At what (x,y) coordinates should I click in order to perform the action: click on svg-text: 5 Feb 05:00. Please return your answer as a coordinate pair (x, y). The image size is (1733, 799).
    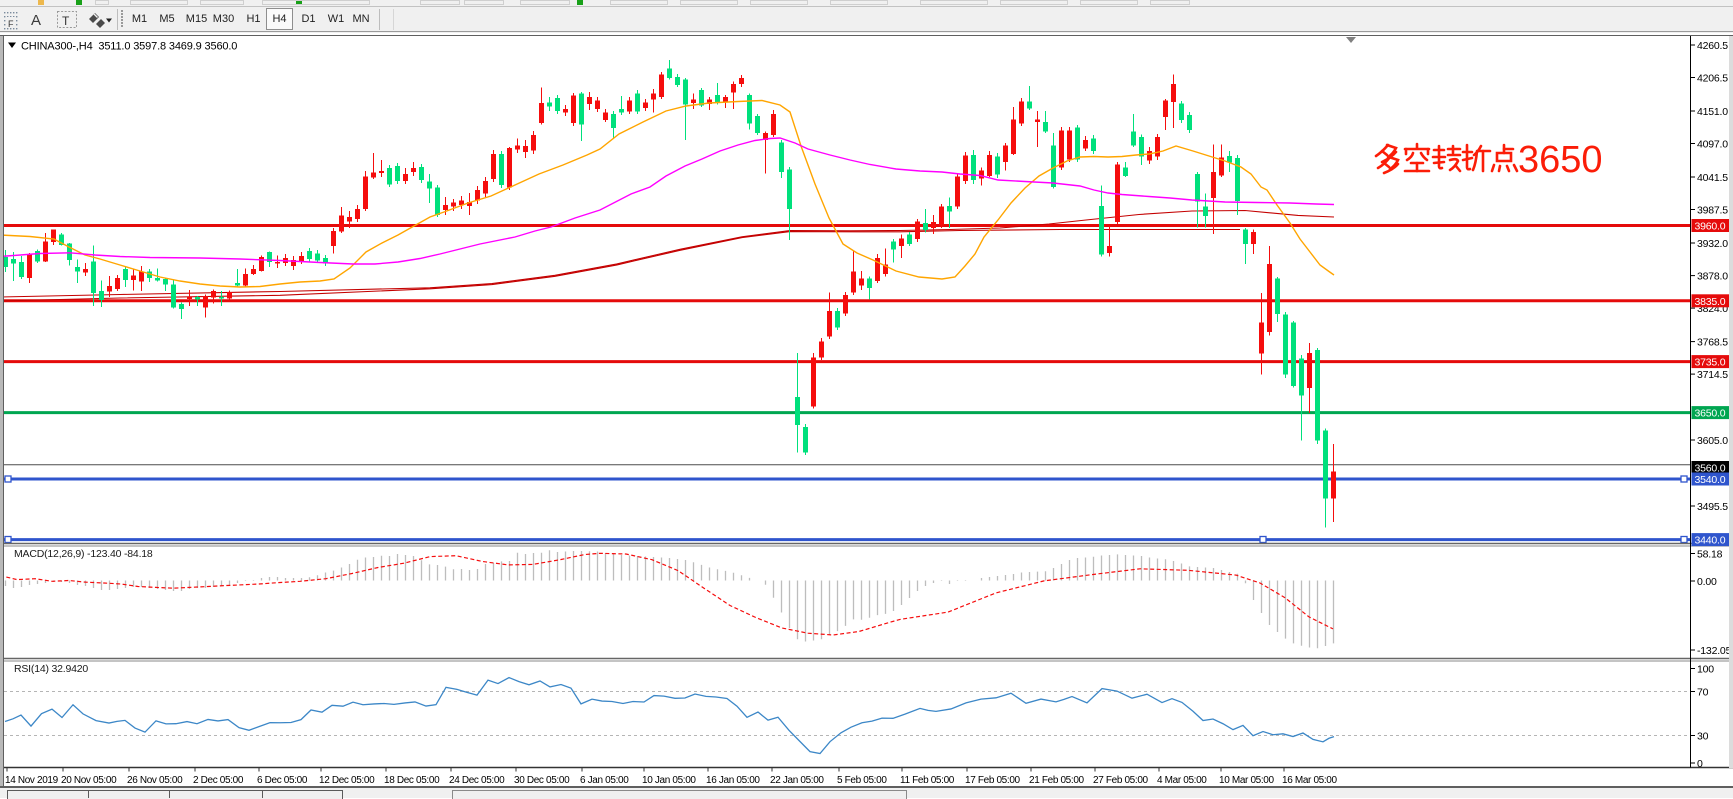
    Looking at the image, I should click on (862, 780).